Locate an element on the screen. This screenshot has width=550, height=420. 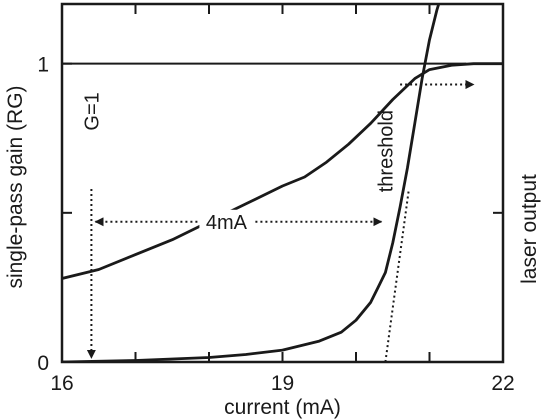
y-tick-label-0: 0 is located at coordinates (43, 363).